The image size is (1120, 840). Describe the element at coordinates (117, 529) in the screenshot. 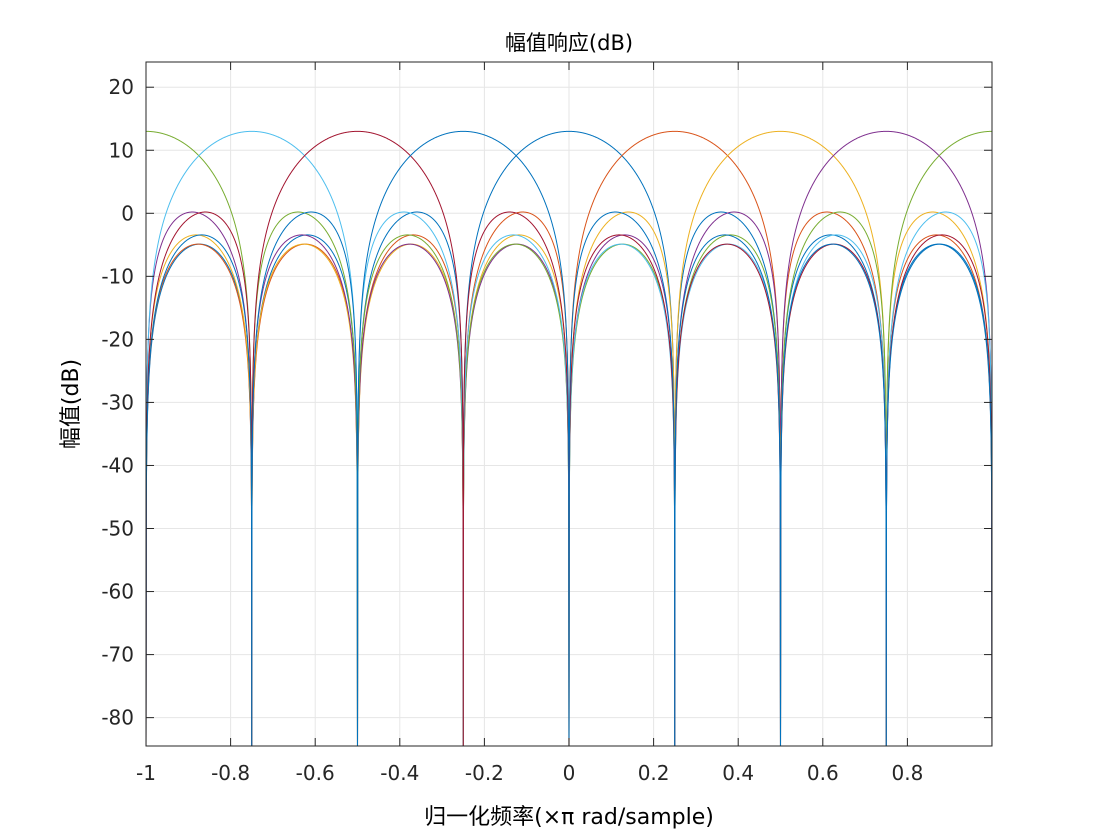

I see `y-tick-label: -50` at that location.